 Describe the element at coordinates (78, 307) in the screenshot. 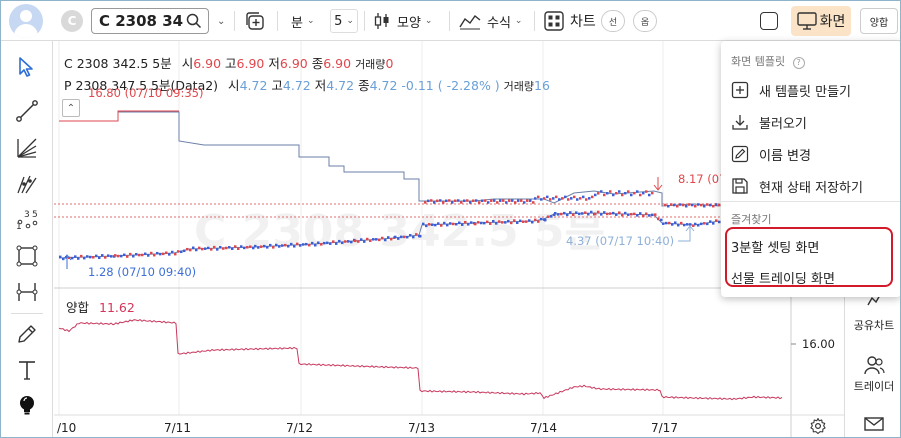

I see `oscillator-name: 양합` at that location.